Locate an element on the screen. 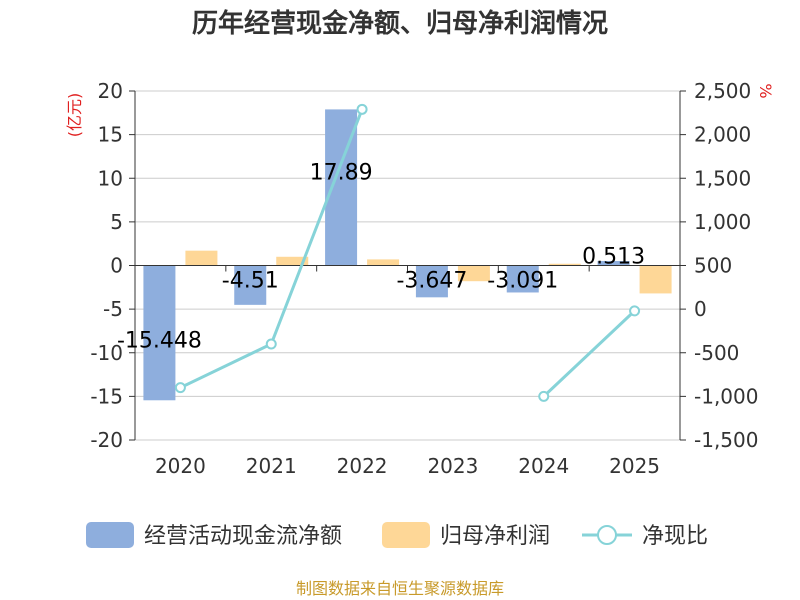  cashflow-data-label: -3.647 is located at coordinates (431, 281).